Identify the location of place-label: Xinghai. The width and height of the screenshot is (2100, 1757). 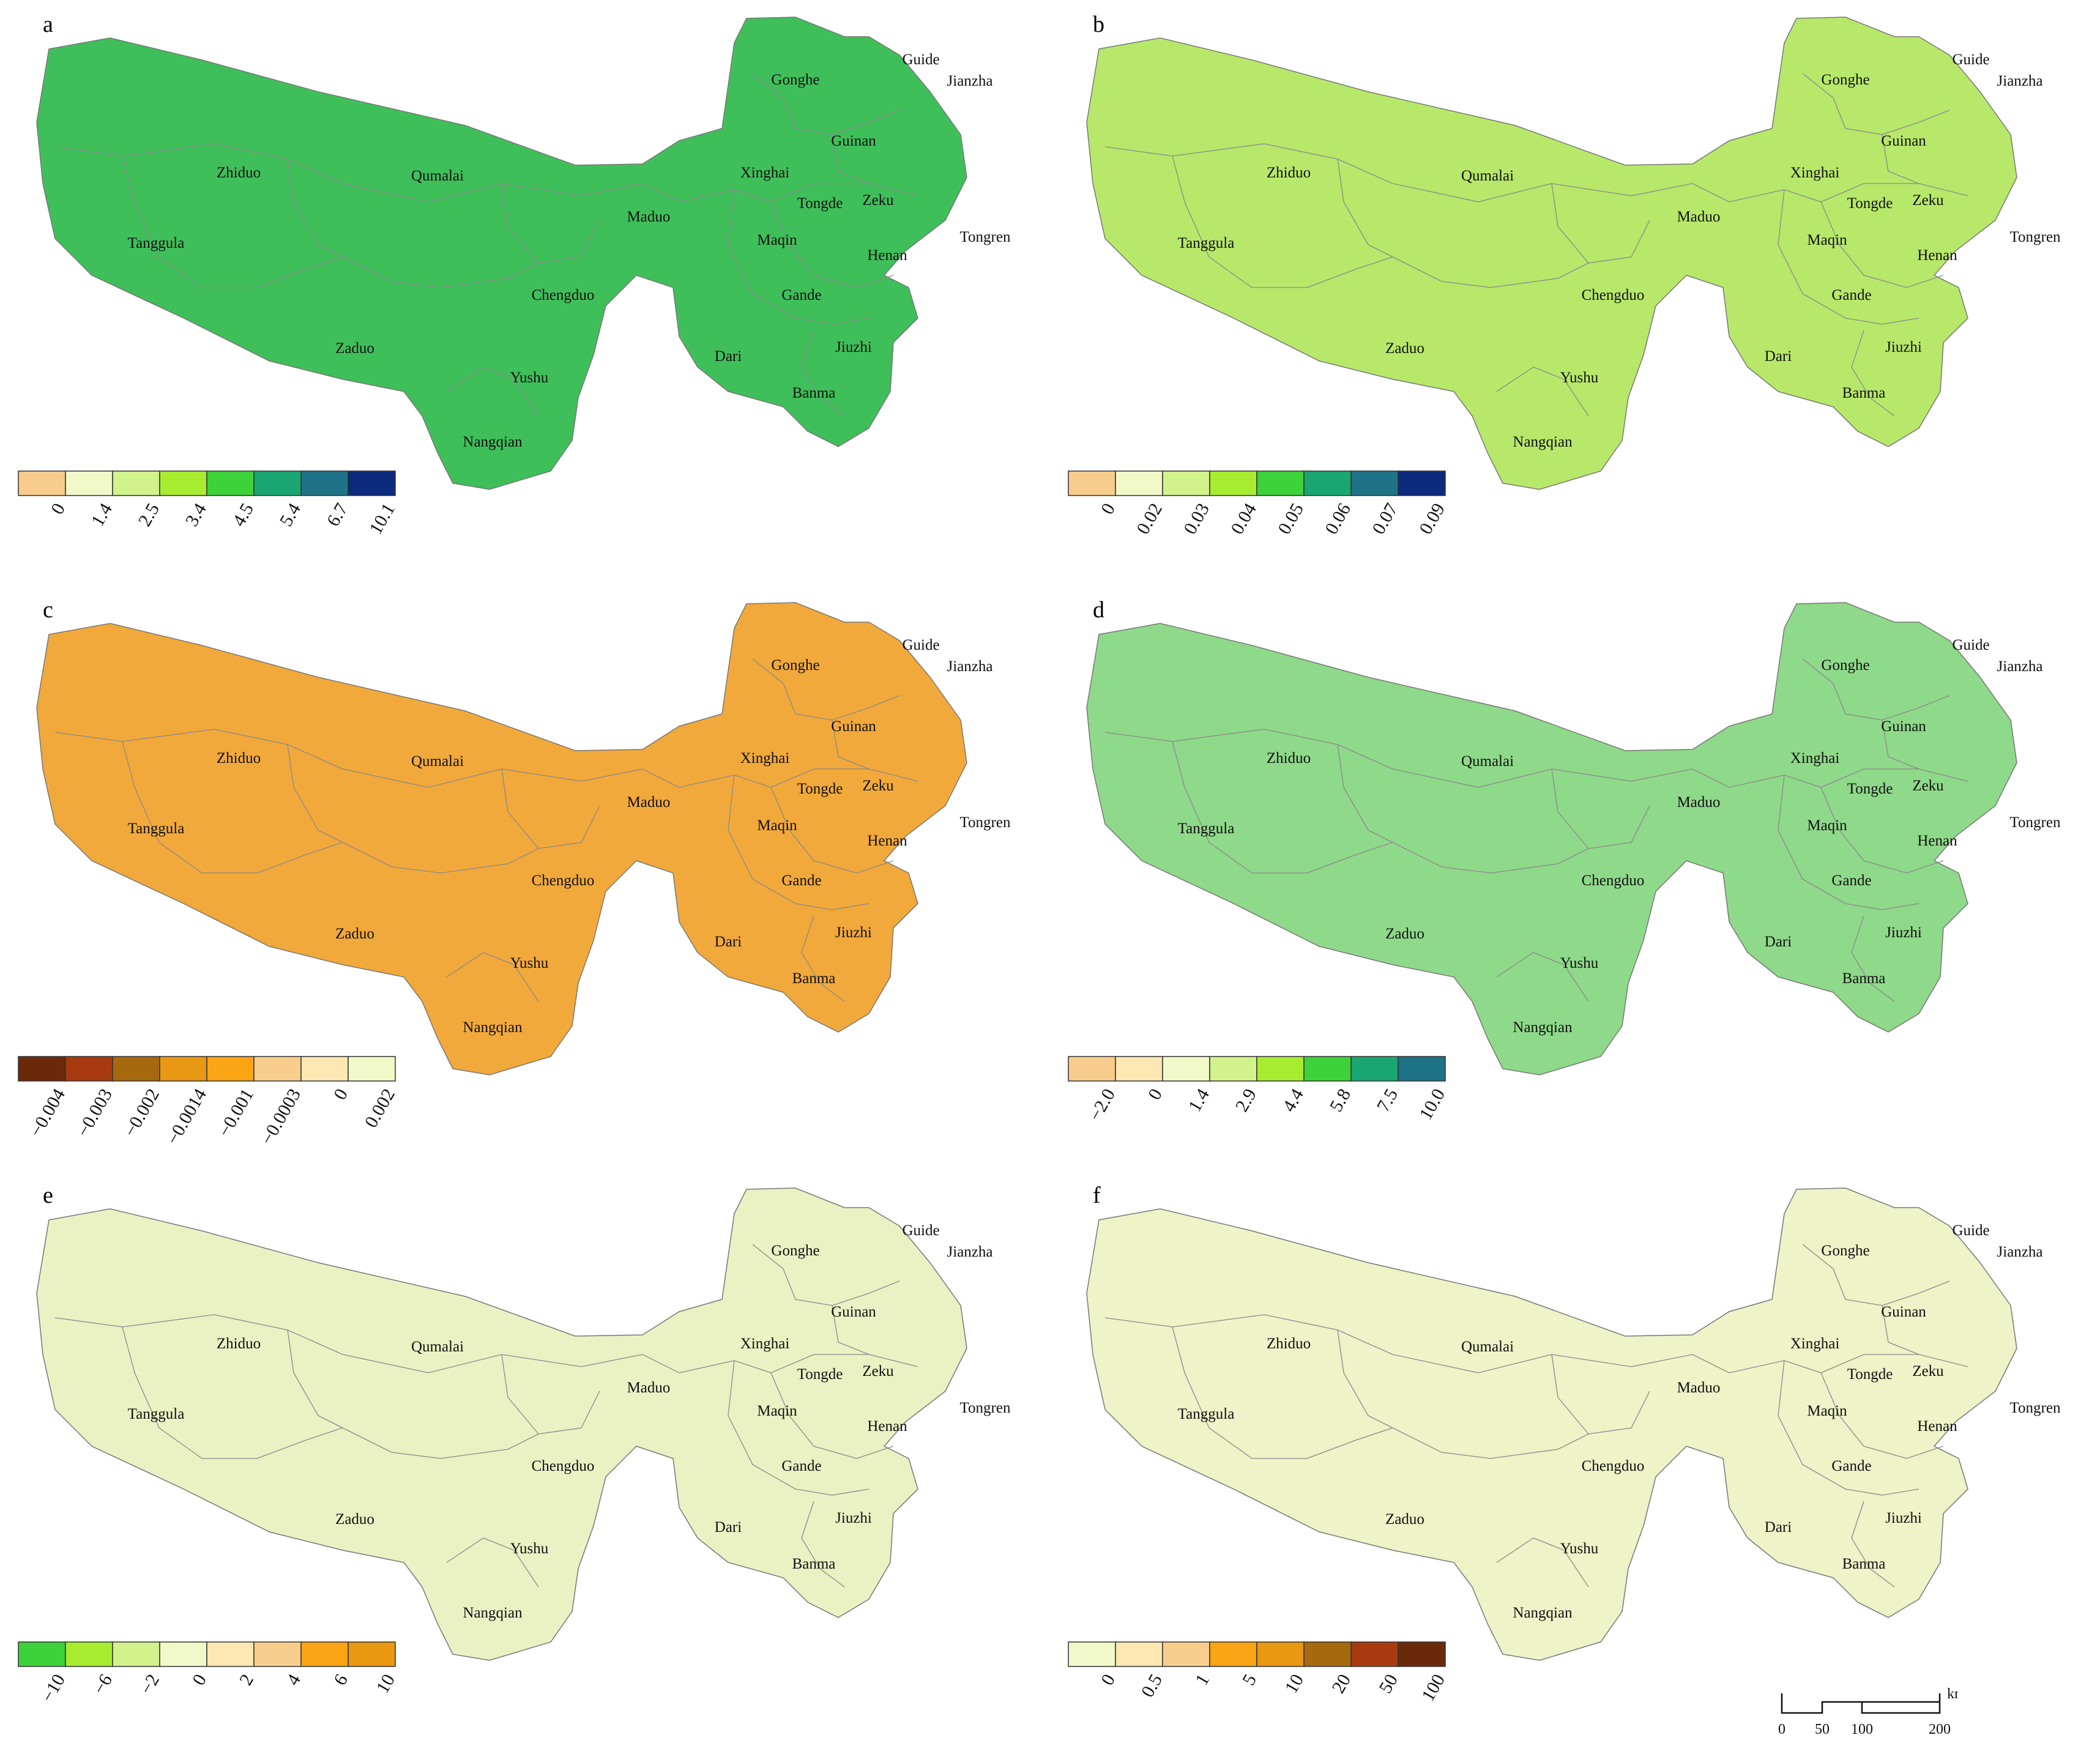
(1815, 1343).